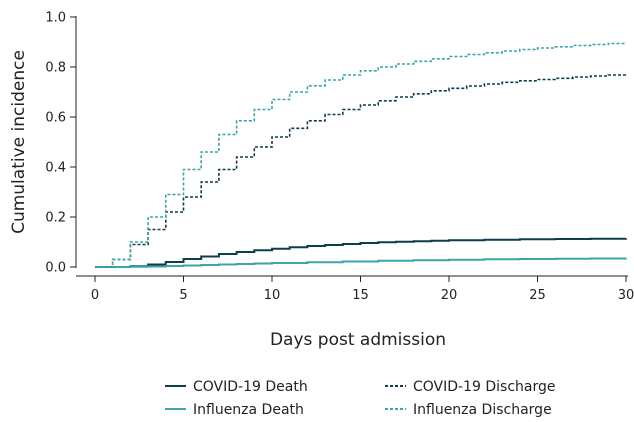 This screenshot has width=634, height=422. Describe the element at coordinates (248, 410) in the screenshot. I see `legend-label: Influenza Death` at that location.